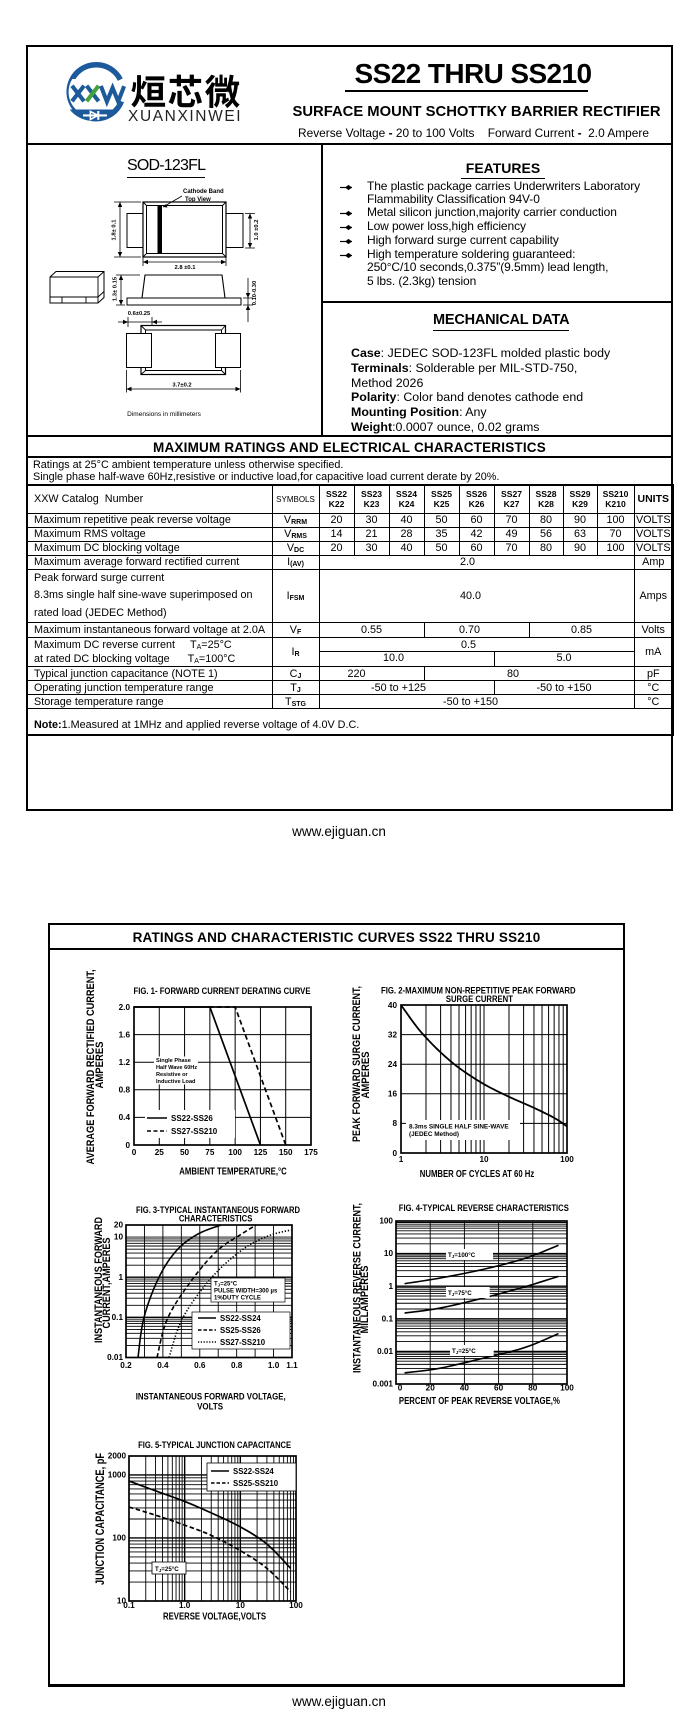 Image resolution: width=694 pixels, height=1736 pixels. What do you see at coordinates (203, 192) in the screenshot?
I see `svg-text: Cathode Band` at bounding box center [203, 192].